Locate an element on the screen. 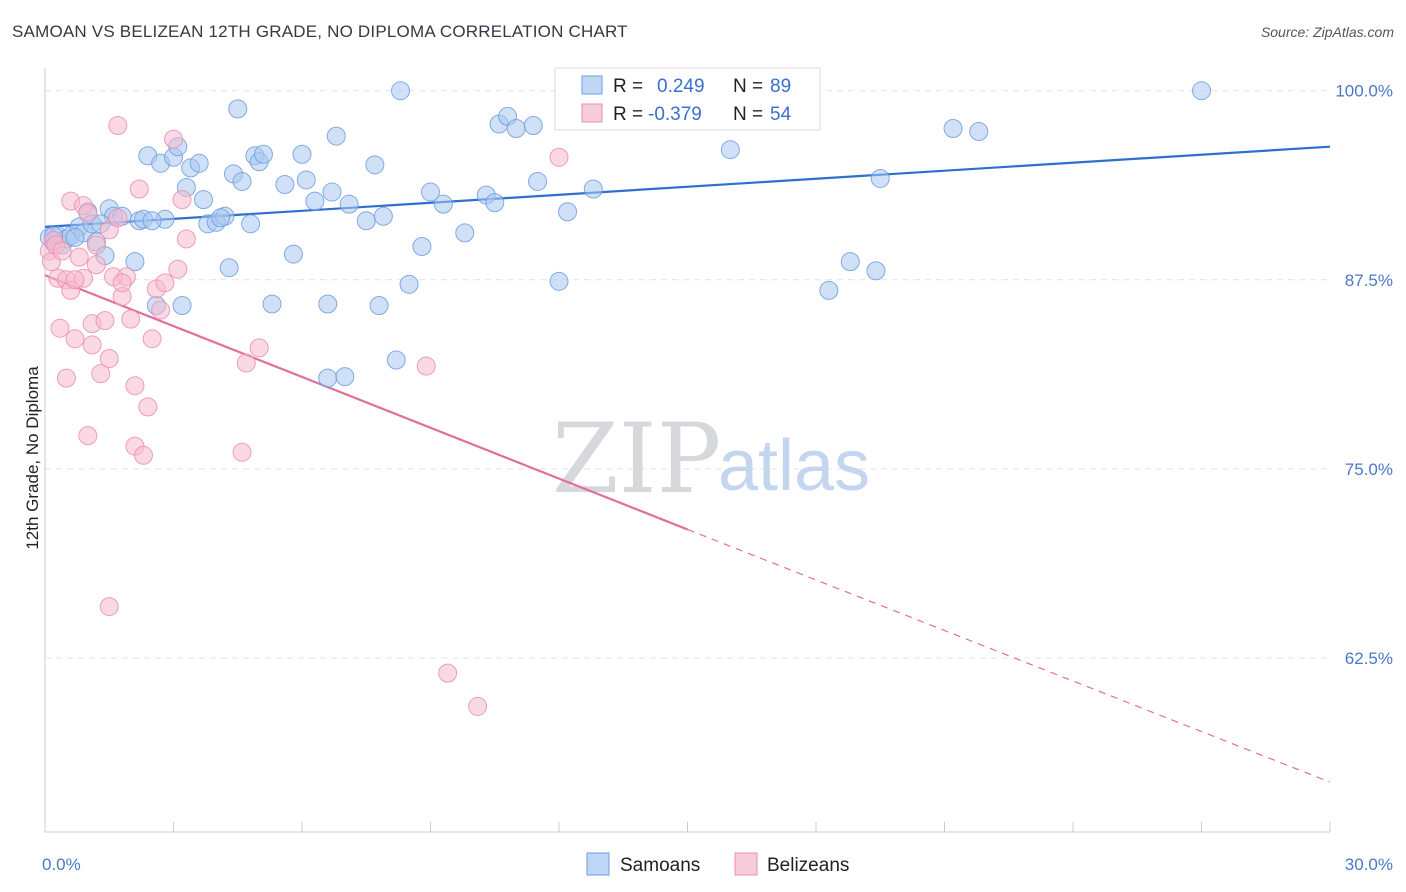  legend-r-value: -0.379 is located at coordinates (675, 114).